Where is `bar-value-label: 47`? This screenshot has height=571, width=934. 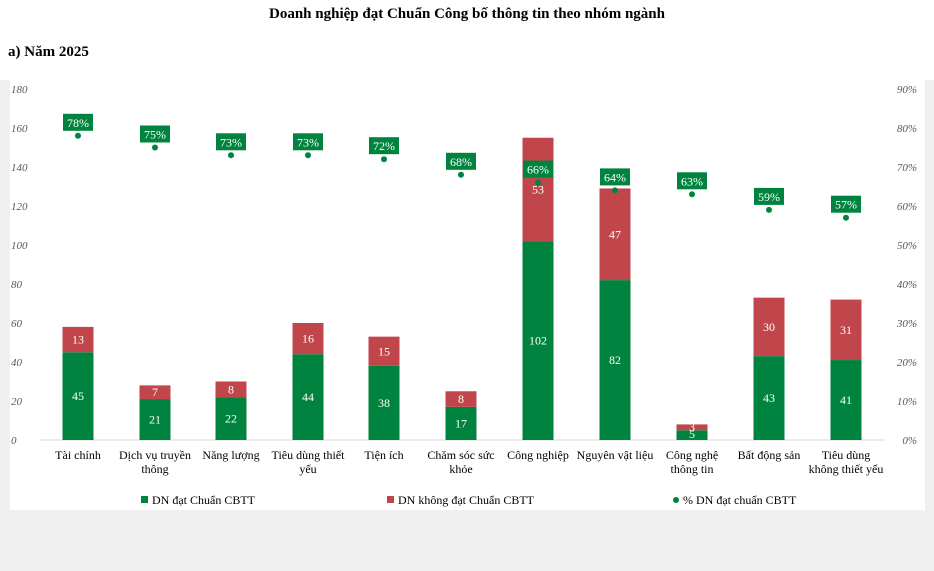 bar-value-label: 47 is located at coordinates (615, 234).